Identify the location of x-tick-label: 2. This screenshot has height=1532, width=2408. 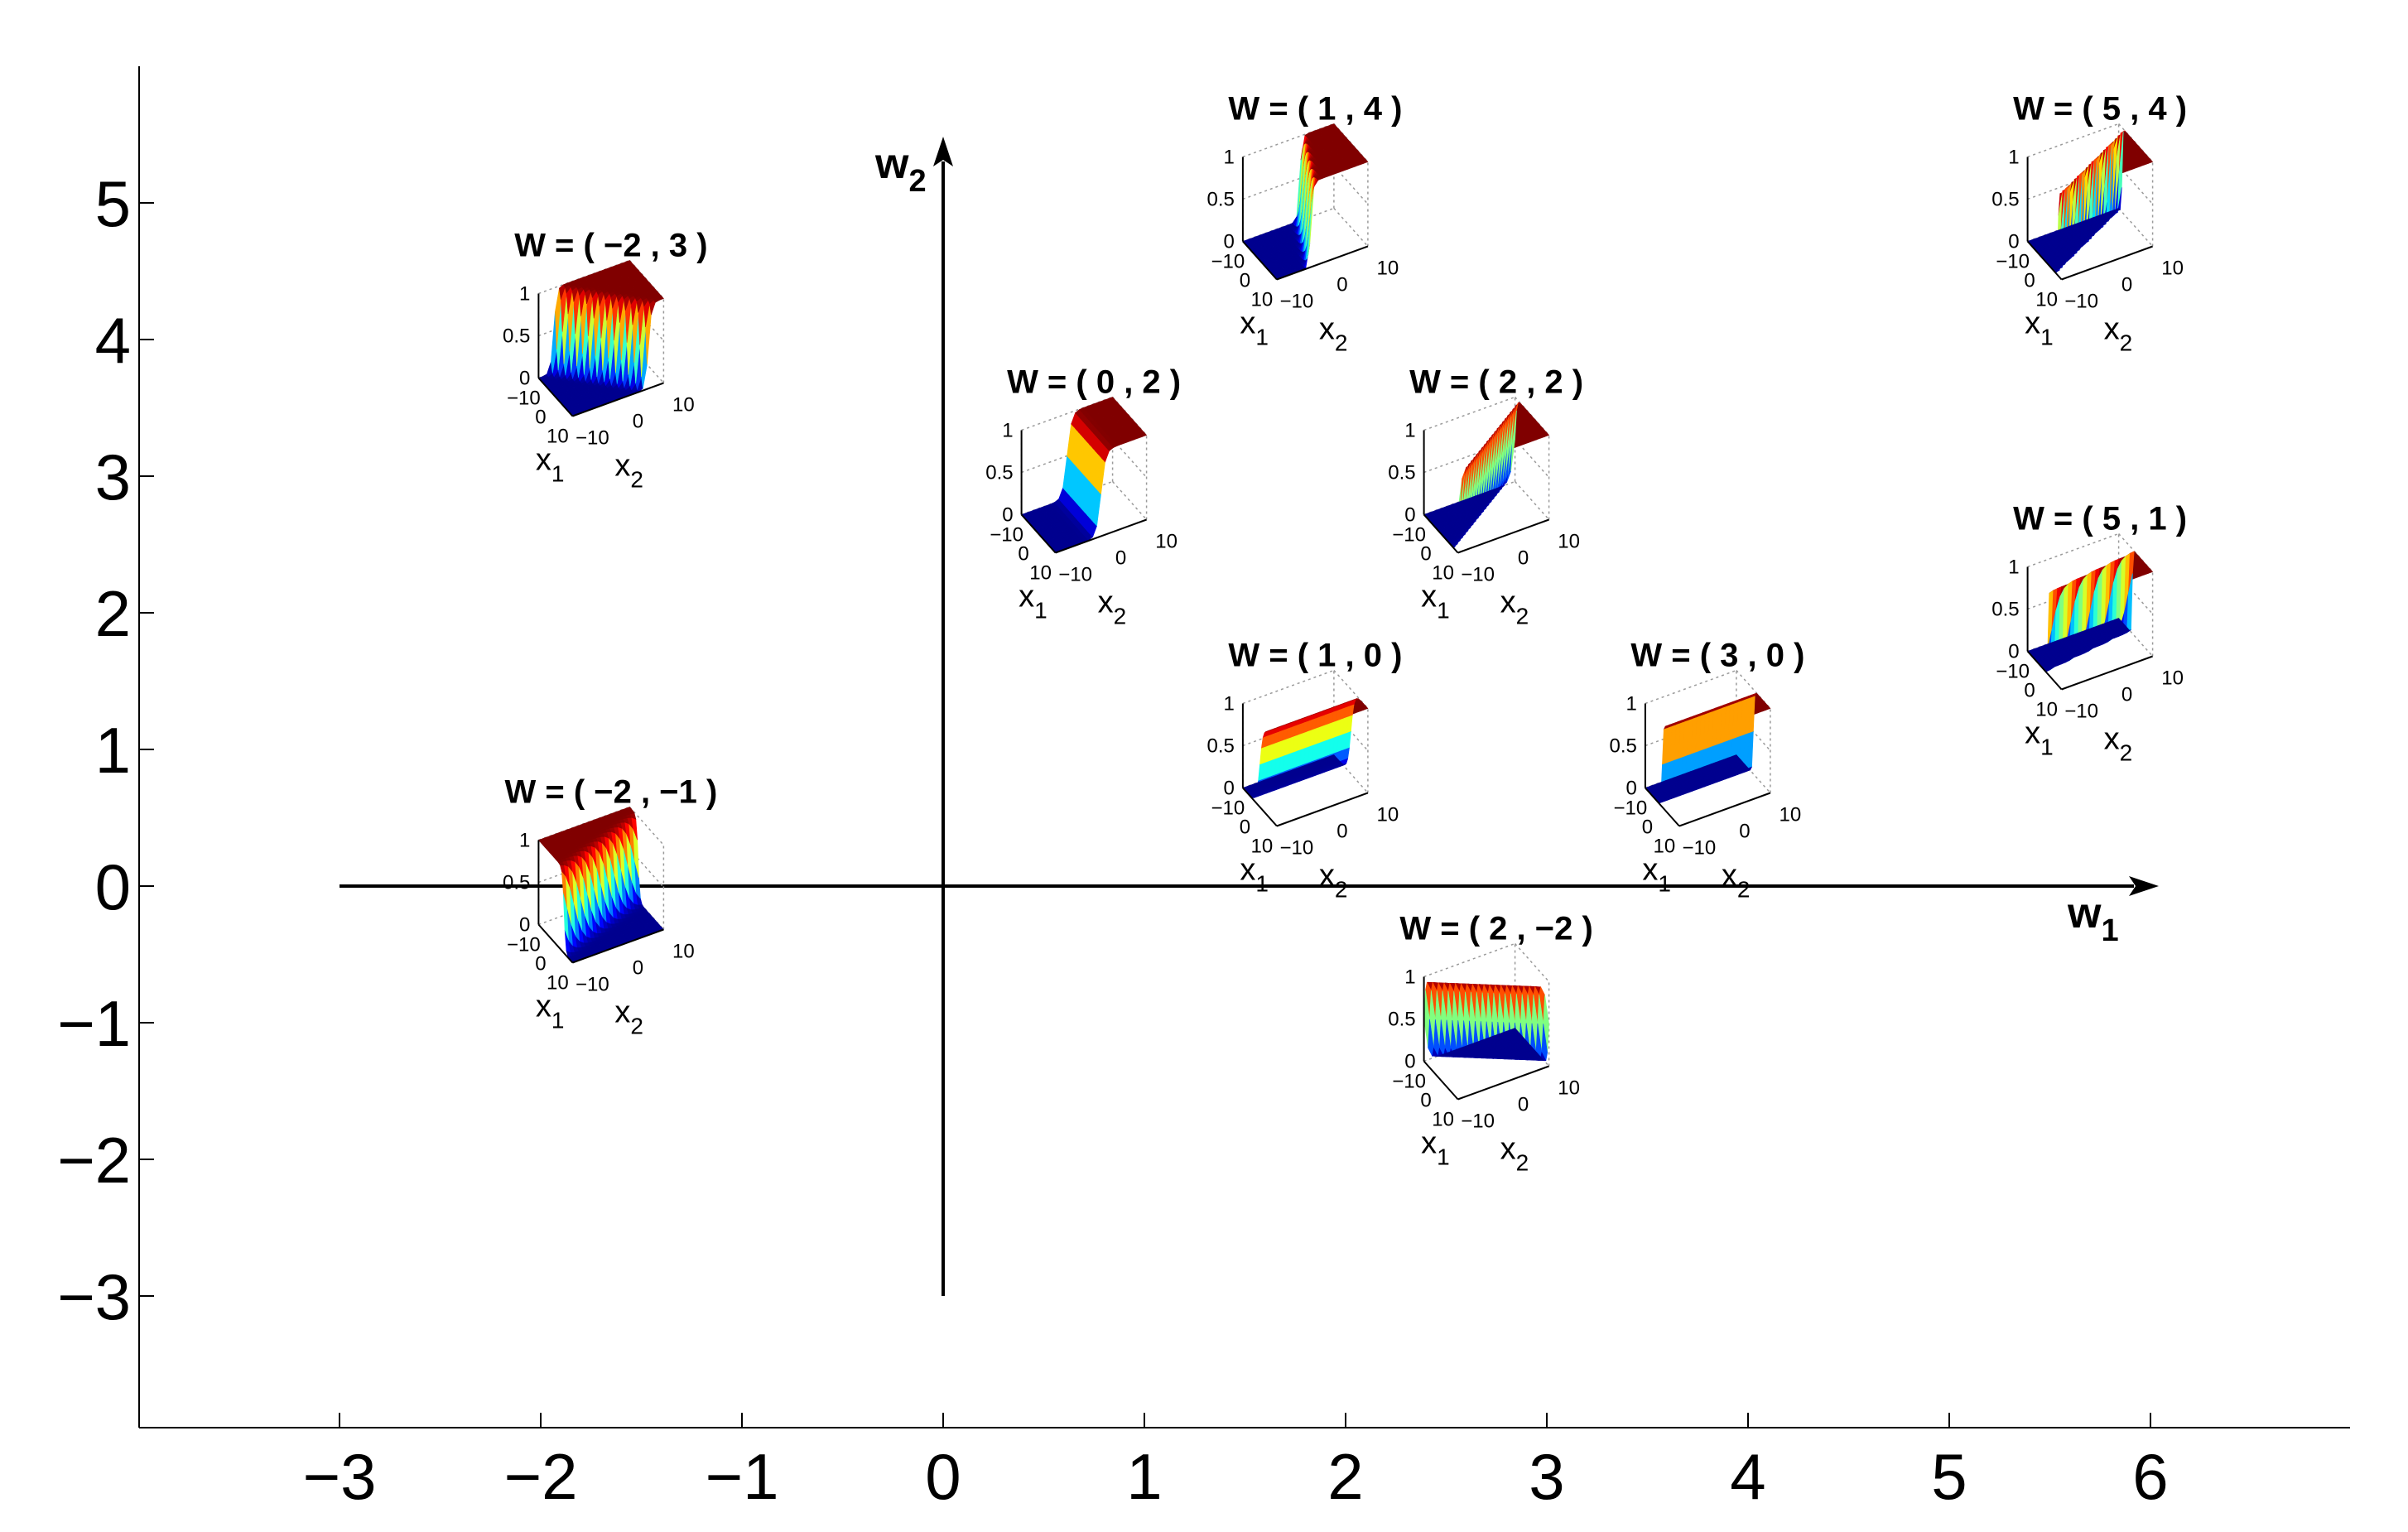
(1345, 1476).